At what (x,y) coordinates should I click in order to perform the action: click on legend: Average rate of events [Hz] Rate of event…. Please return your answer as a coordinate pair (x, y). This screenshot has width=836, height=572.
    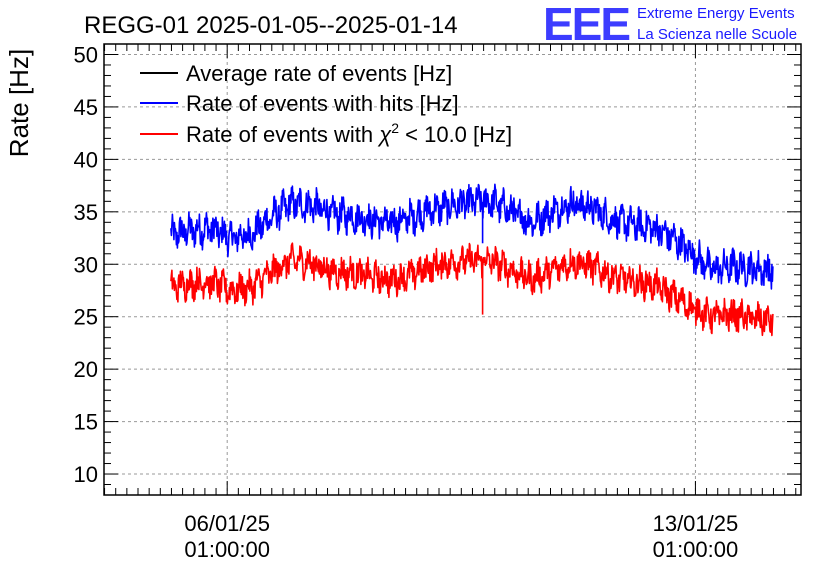
    Looking at the image, I should click on (326, 104).